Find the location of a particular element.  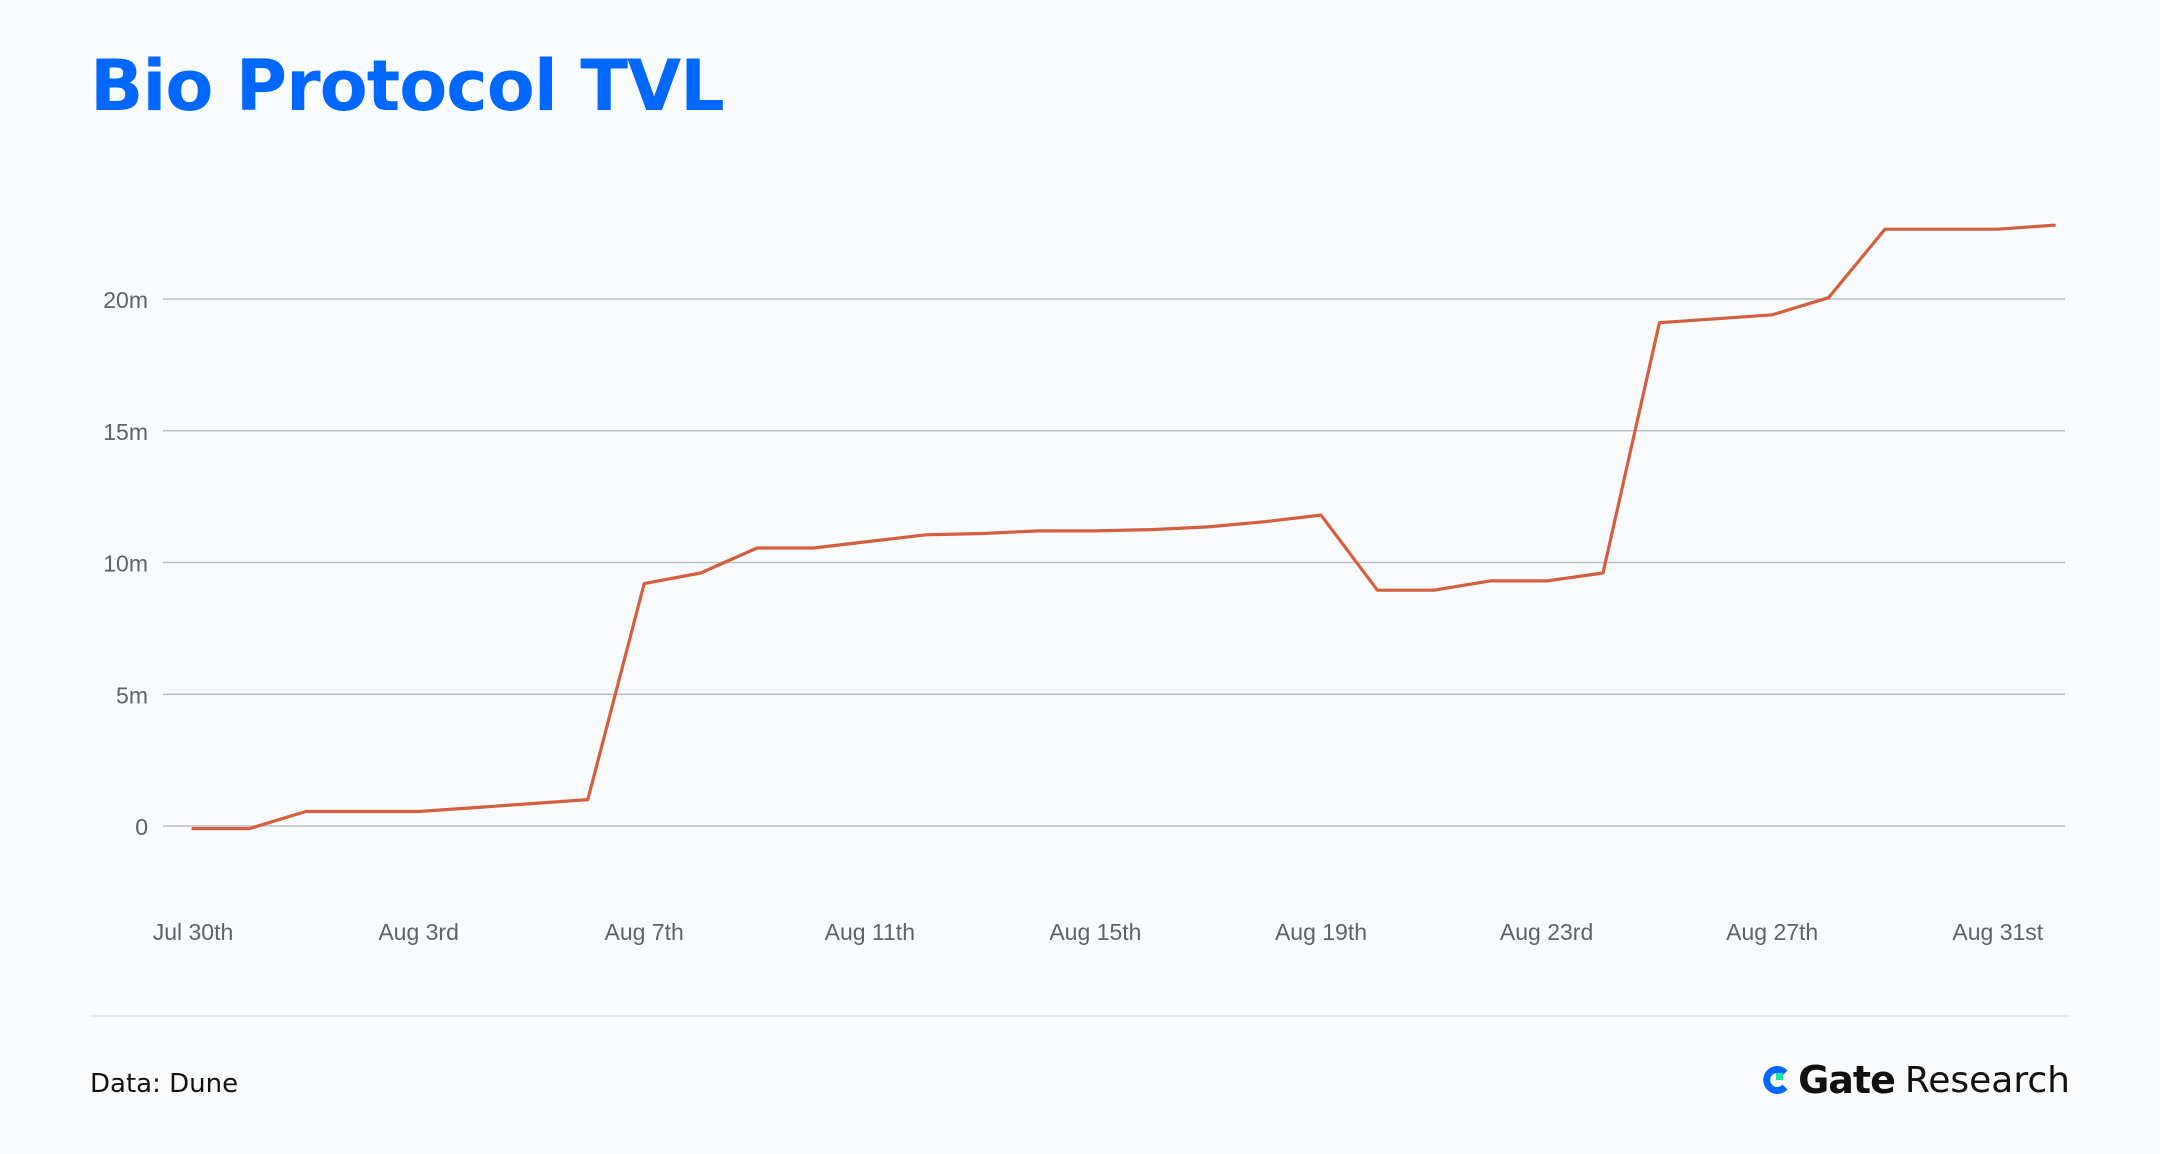

y-tick-label: 0 is located at coordinates (141, 827).